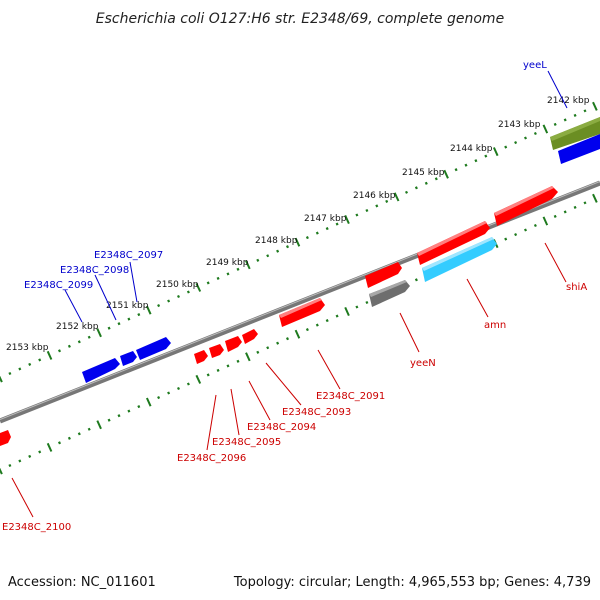  I want to click on gene-label-yeeL: yeeL, so click(535, 65).